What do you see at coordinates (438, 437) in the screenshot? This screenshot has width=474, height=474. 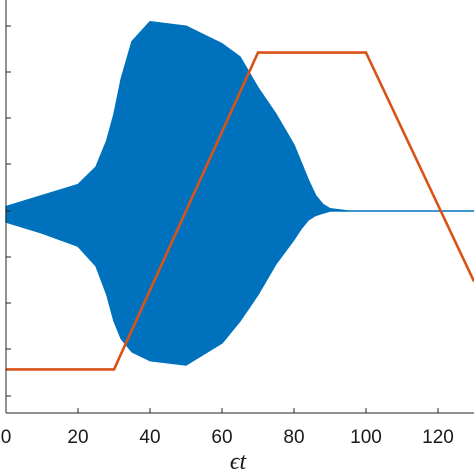 I see `x-tick-label: 120` at bounding box center [438, 437].